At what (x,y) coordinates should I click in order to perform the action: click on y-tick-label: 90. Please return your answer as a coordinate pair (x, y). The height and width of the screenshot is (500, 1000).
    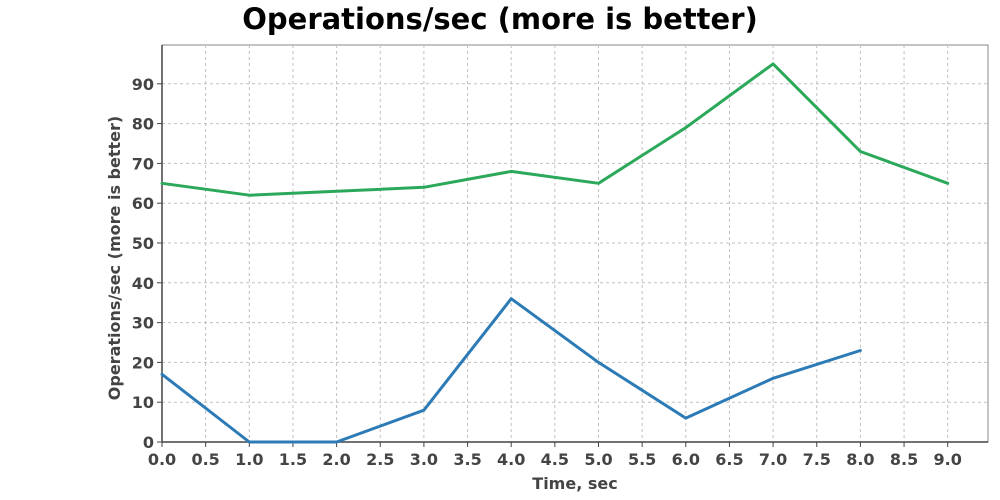
    Looking at the image, I should click on (143, 84).